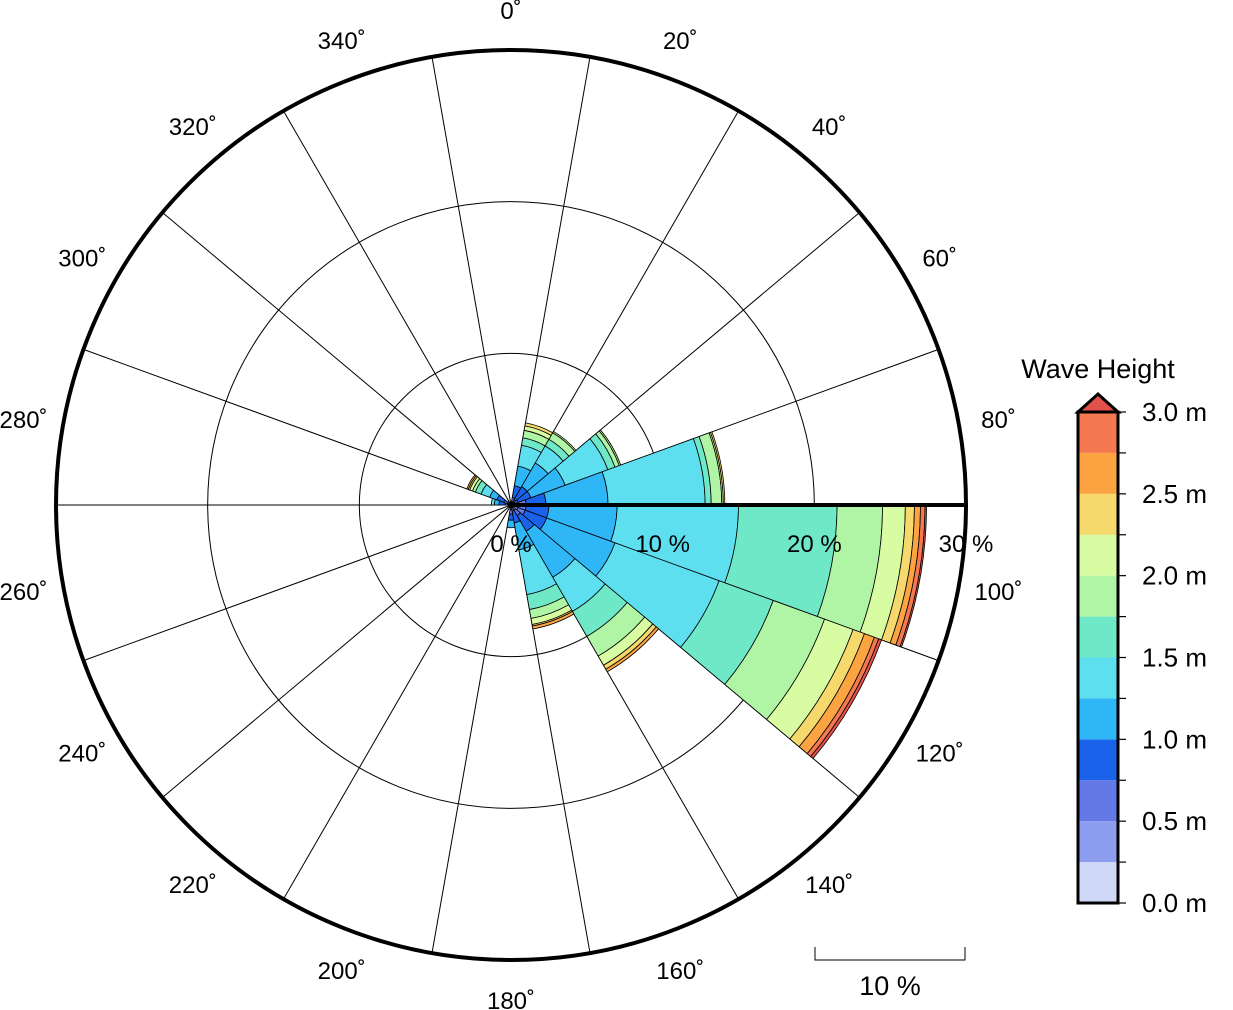  What do you see at coordinates (998, 420) in the screenshot?
I see `direction-tick-label: 80˚` at bounding box center [998, 420].